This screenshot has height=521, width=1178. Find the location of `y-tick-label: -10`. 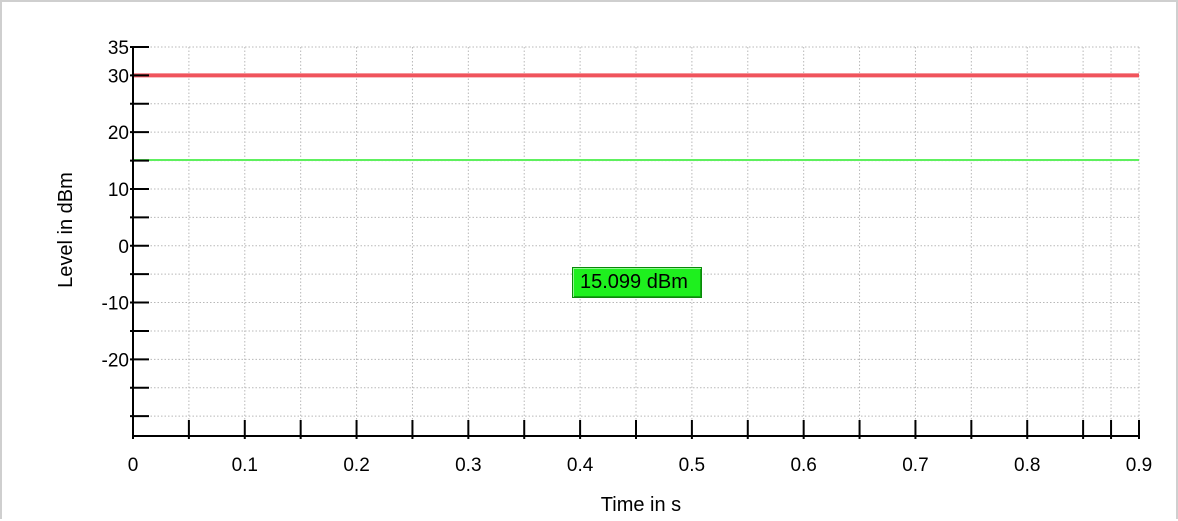

y-tick-label: -10 is located at coordinates (115, 304).